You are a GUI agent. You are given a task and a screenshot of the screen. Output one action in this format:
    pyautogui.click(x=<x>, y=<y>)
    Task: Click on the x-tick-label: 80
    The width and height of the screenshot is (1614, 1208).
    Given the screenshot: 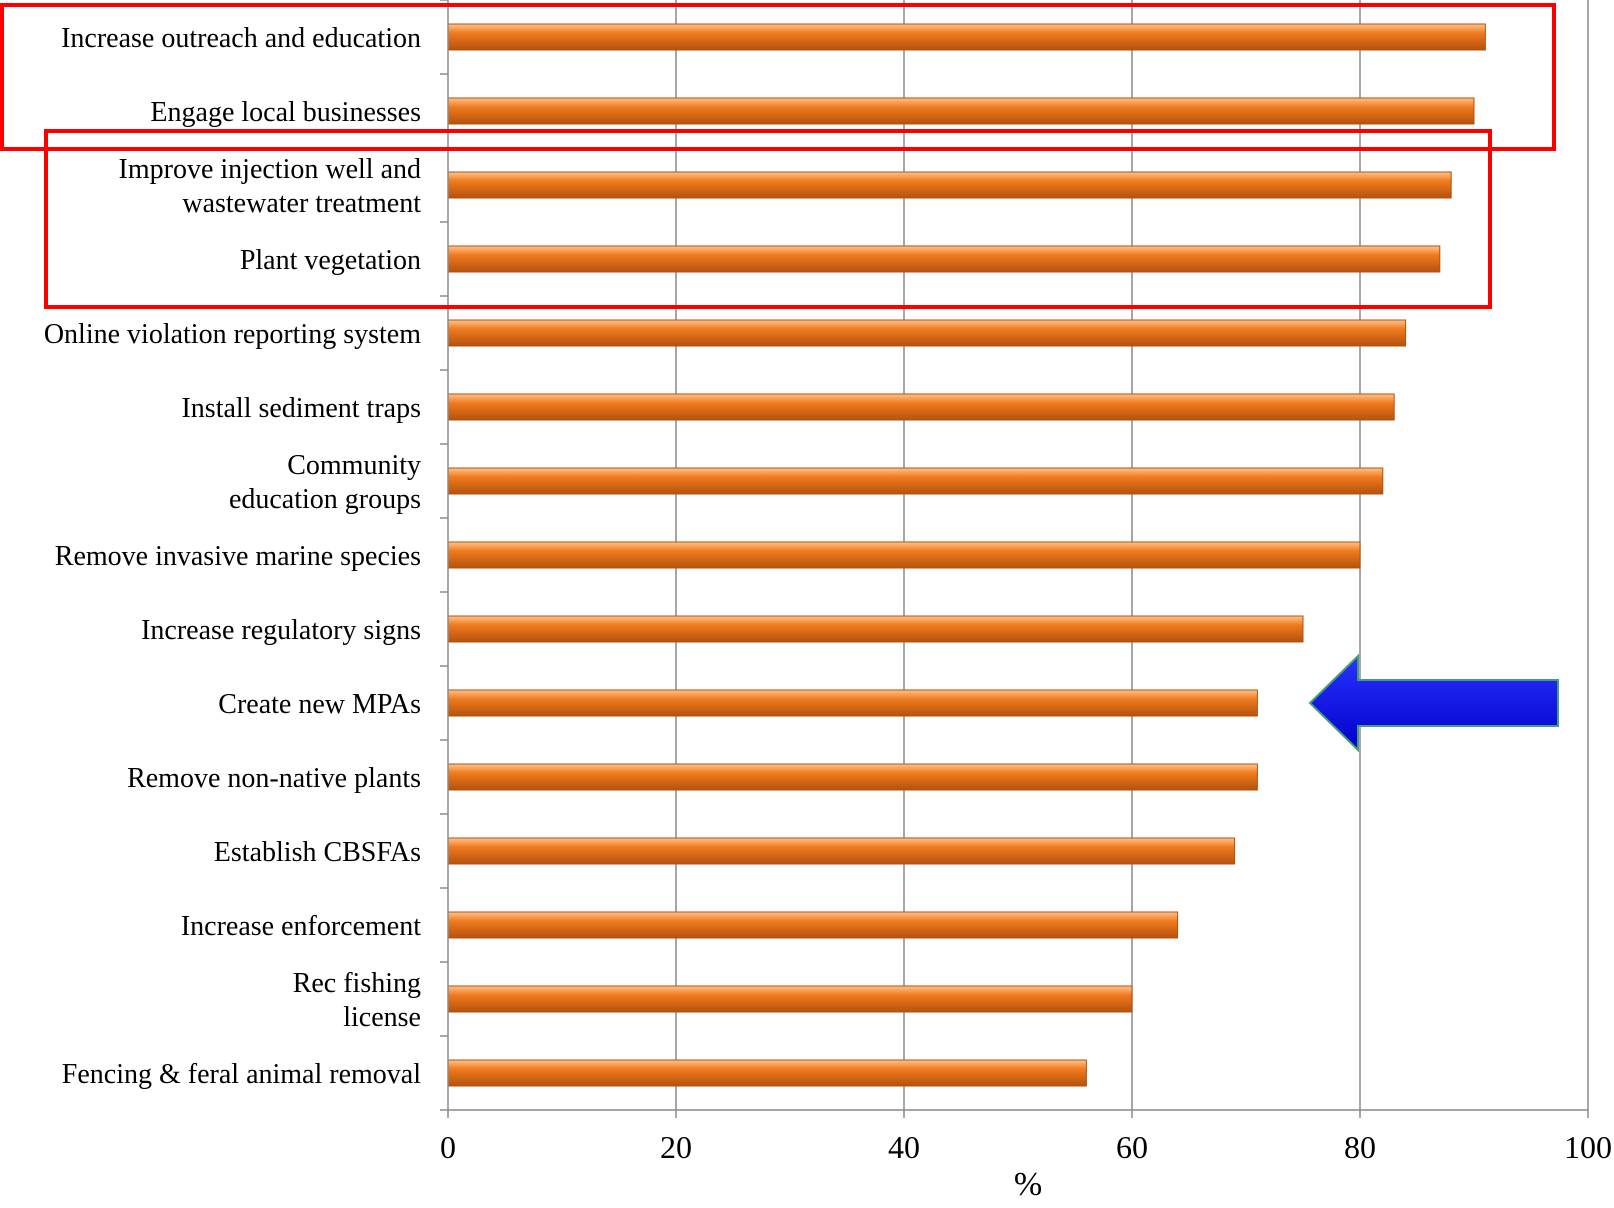 What is the action you would take?
    pyautogui.click(x=1360, y=1147)
    